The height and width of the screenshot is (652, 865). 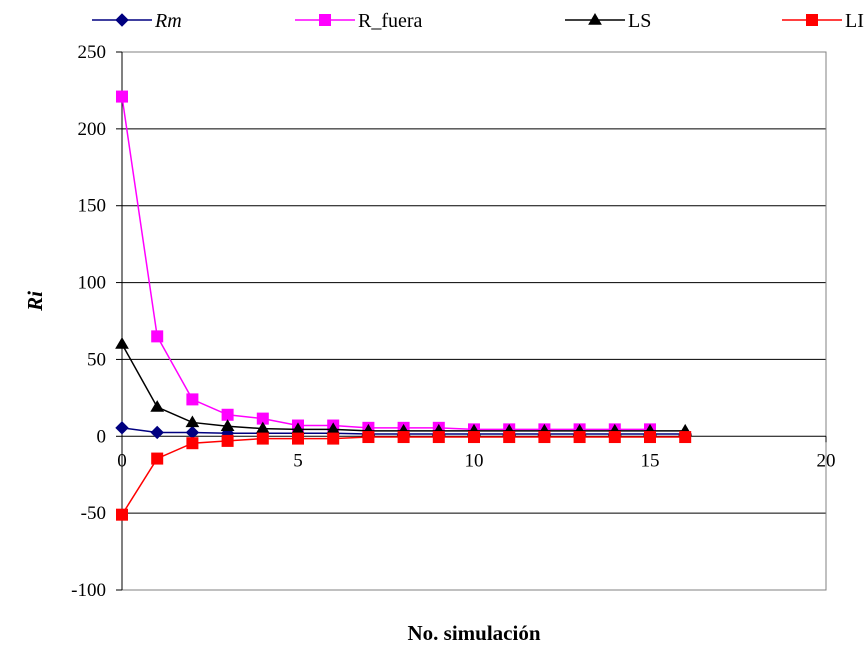 What do you see at coordinates (92, 206) in the screenshot?
I see `y-tick-label: 150` at bounding box center [92, 206].